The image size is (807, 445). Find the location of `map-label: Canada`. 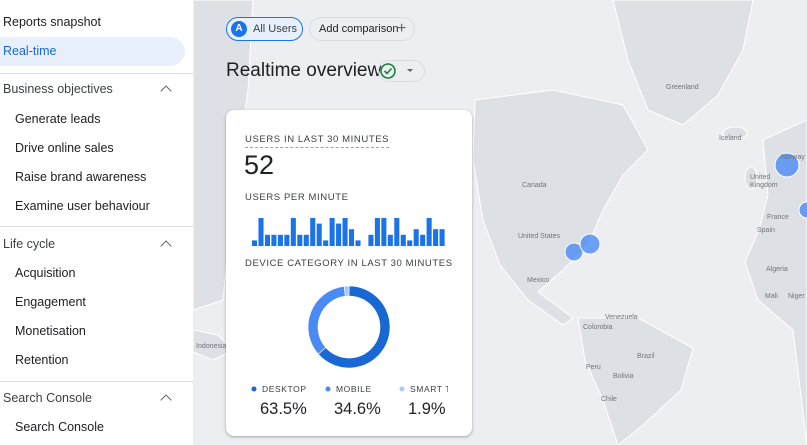

map-label: Canada is located at coordinates (534, 185).